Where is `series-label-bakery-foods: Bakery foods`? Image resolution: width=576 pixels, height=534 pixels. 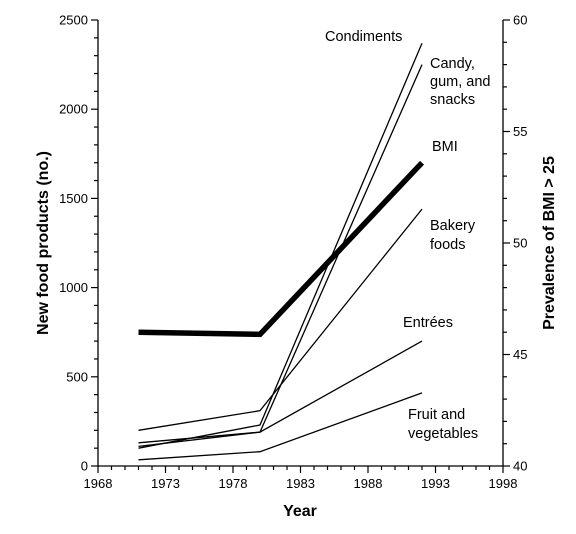 series-label-bakery-foods: Bakery foods is located at coordinates (453, 235).